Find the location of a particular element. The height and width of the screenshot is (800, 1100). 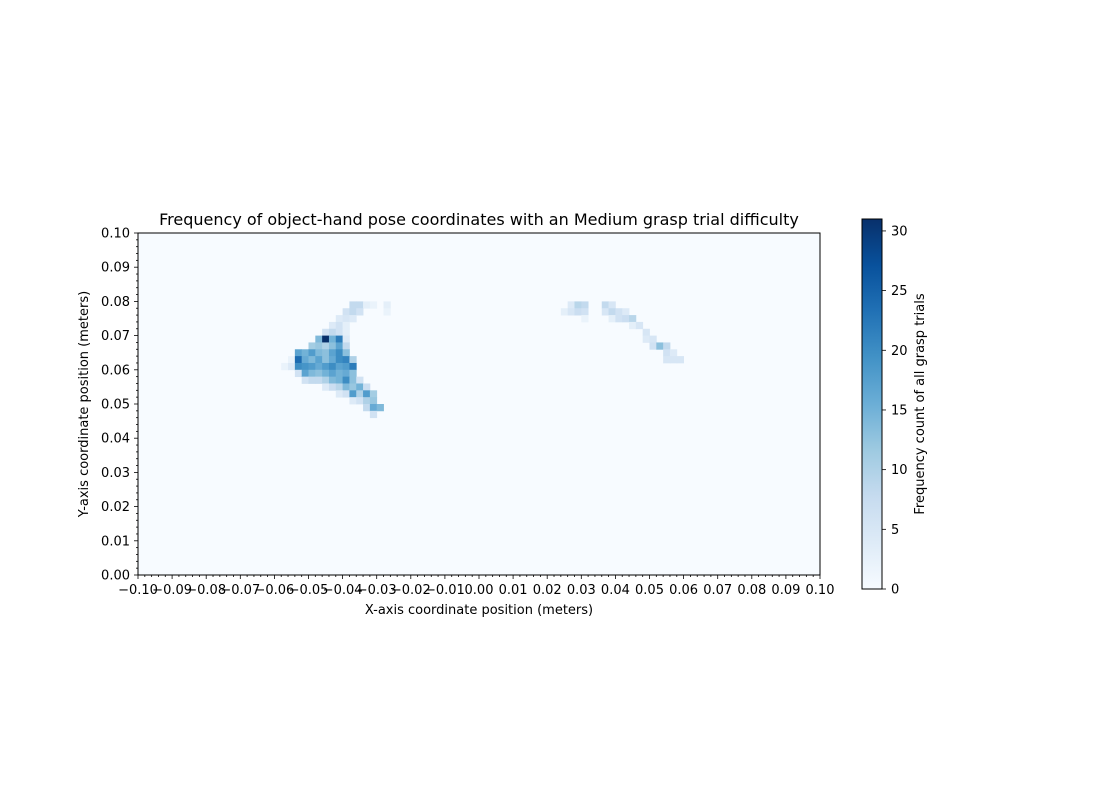

x-tick-label: 0.02 is located at coordinates (547, 590).